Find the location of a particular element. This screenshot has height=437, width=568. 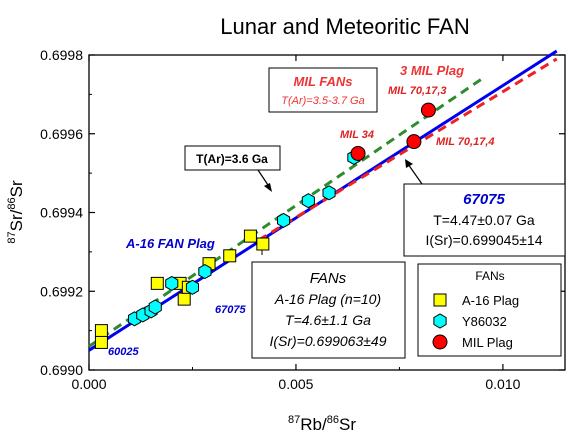

y-tick-label: 0.6994 is located at coordinates (61, 213).